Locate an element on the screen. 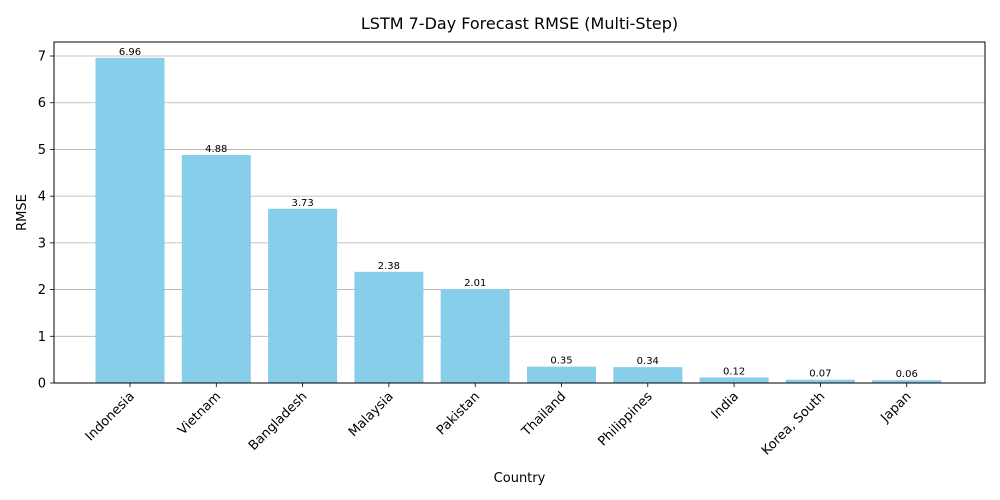 The image size is (1000, 500). bar-value-label: 6.96 is located at coordinates (130, 52).